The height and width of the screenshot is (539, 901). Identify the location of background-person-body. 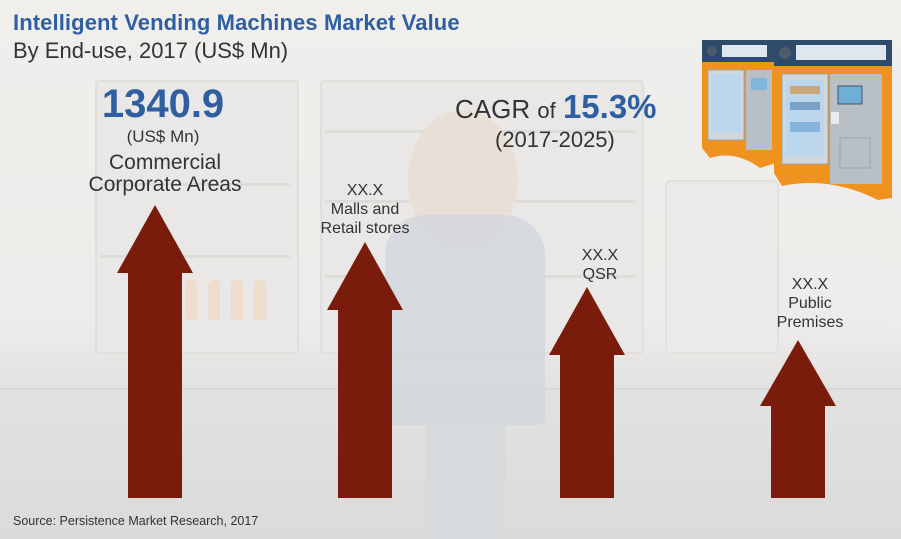
(465, 320).